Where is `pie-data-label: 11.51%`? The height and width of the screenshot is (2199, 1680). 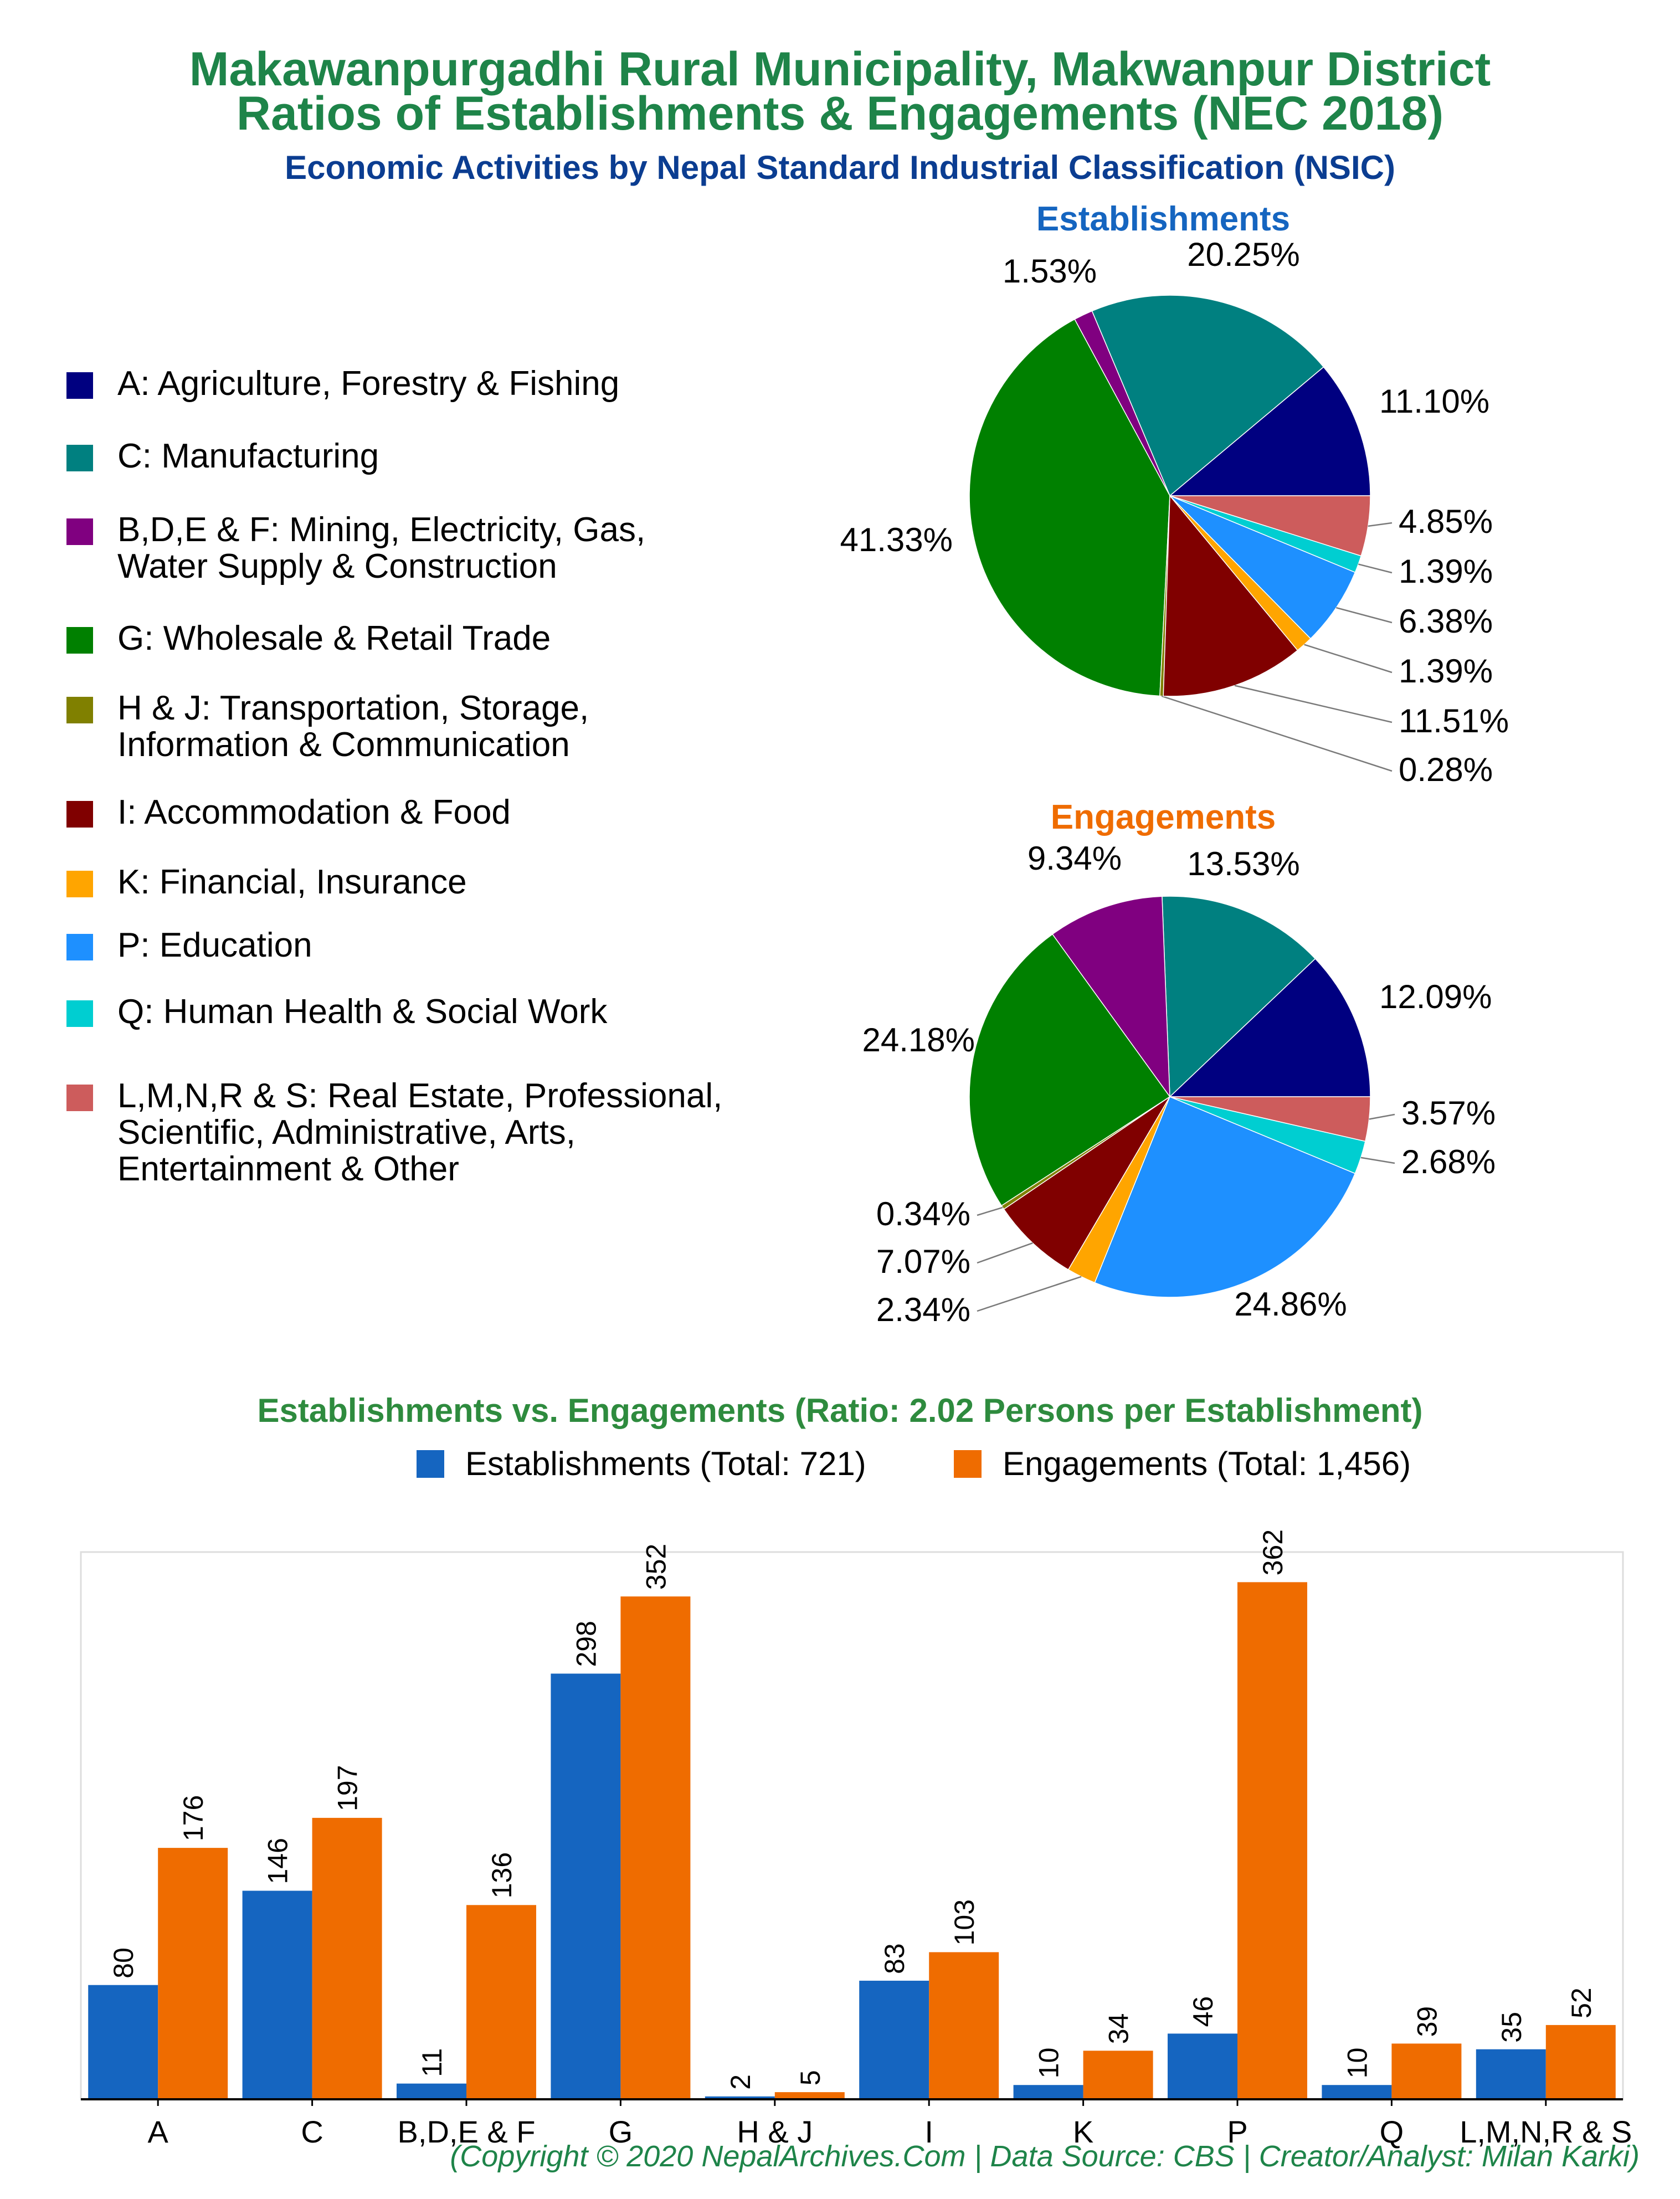
pie-data-label: 11.51% is located at coordinates (1454, 720).